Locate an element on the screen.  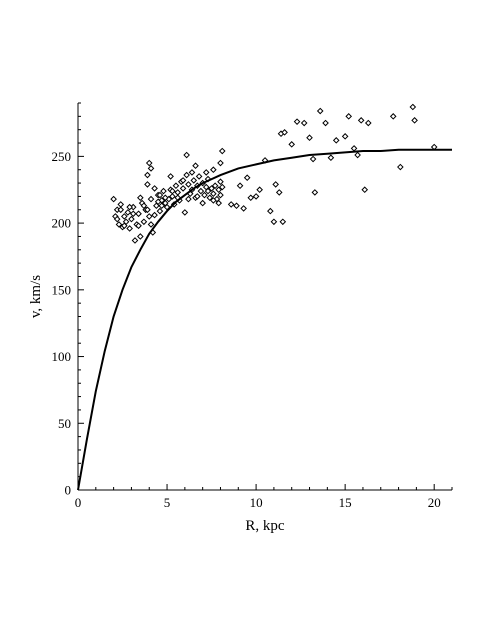
x-tick-label: 5 is located at coordinates (167, 502).